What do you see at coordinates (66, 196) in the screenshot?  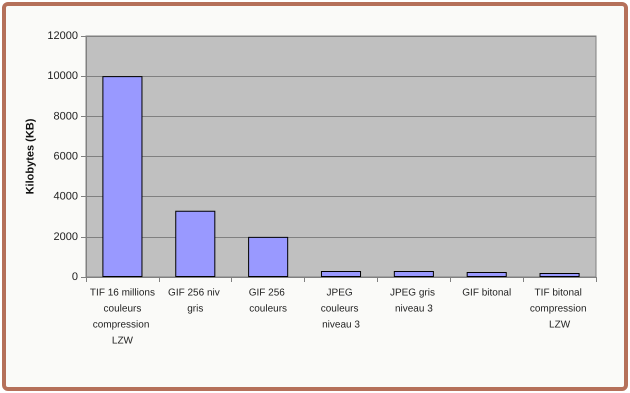 I see `y-tick-label: 4000` at bounding box center [66, 196].